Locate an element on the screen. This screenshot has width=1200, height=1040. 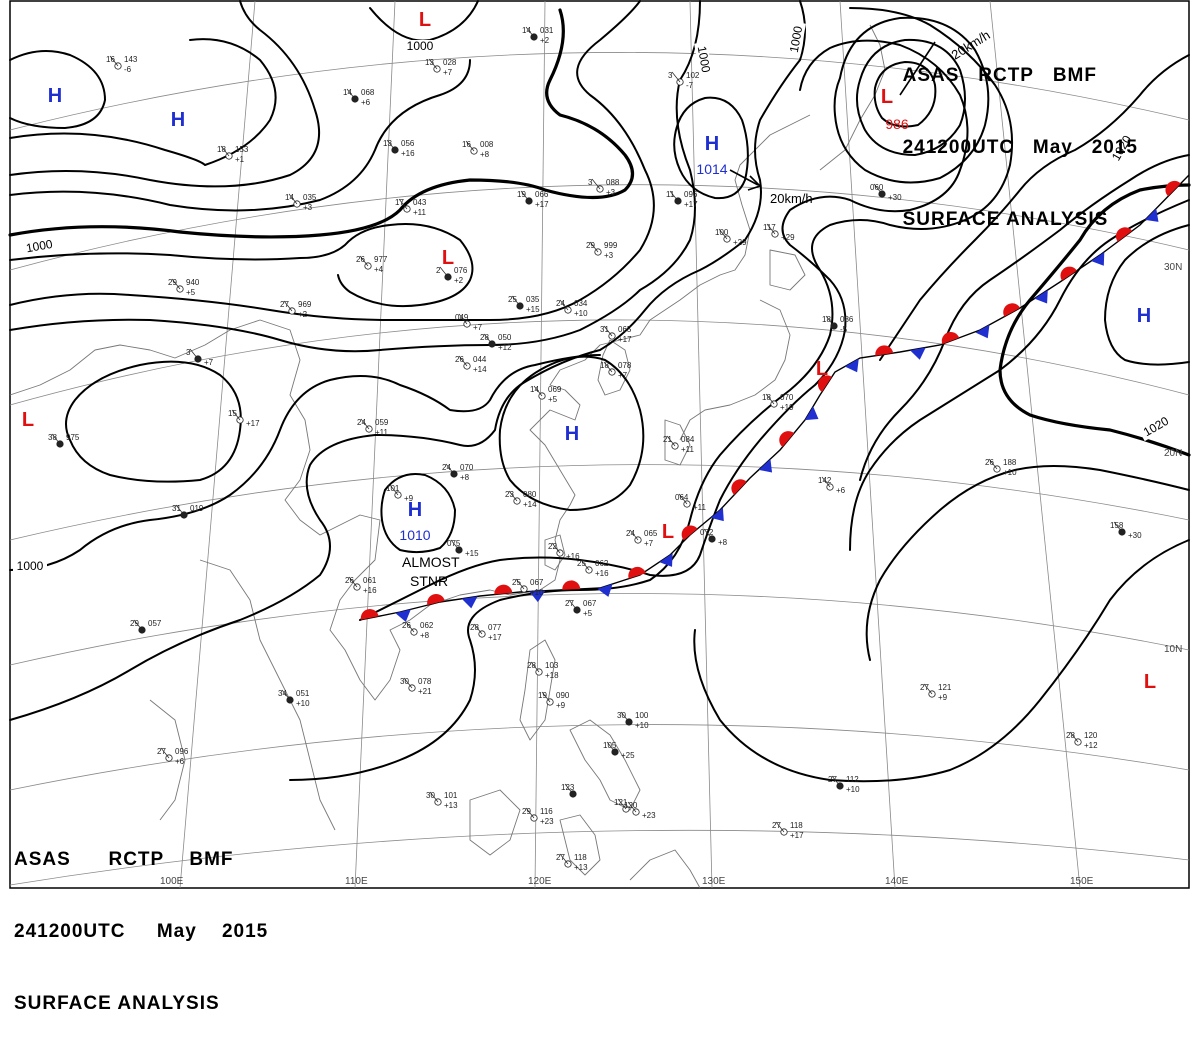
station-pressure: 102 is located at coordinates (693, 75).